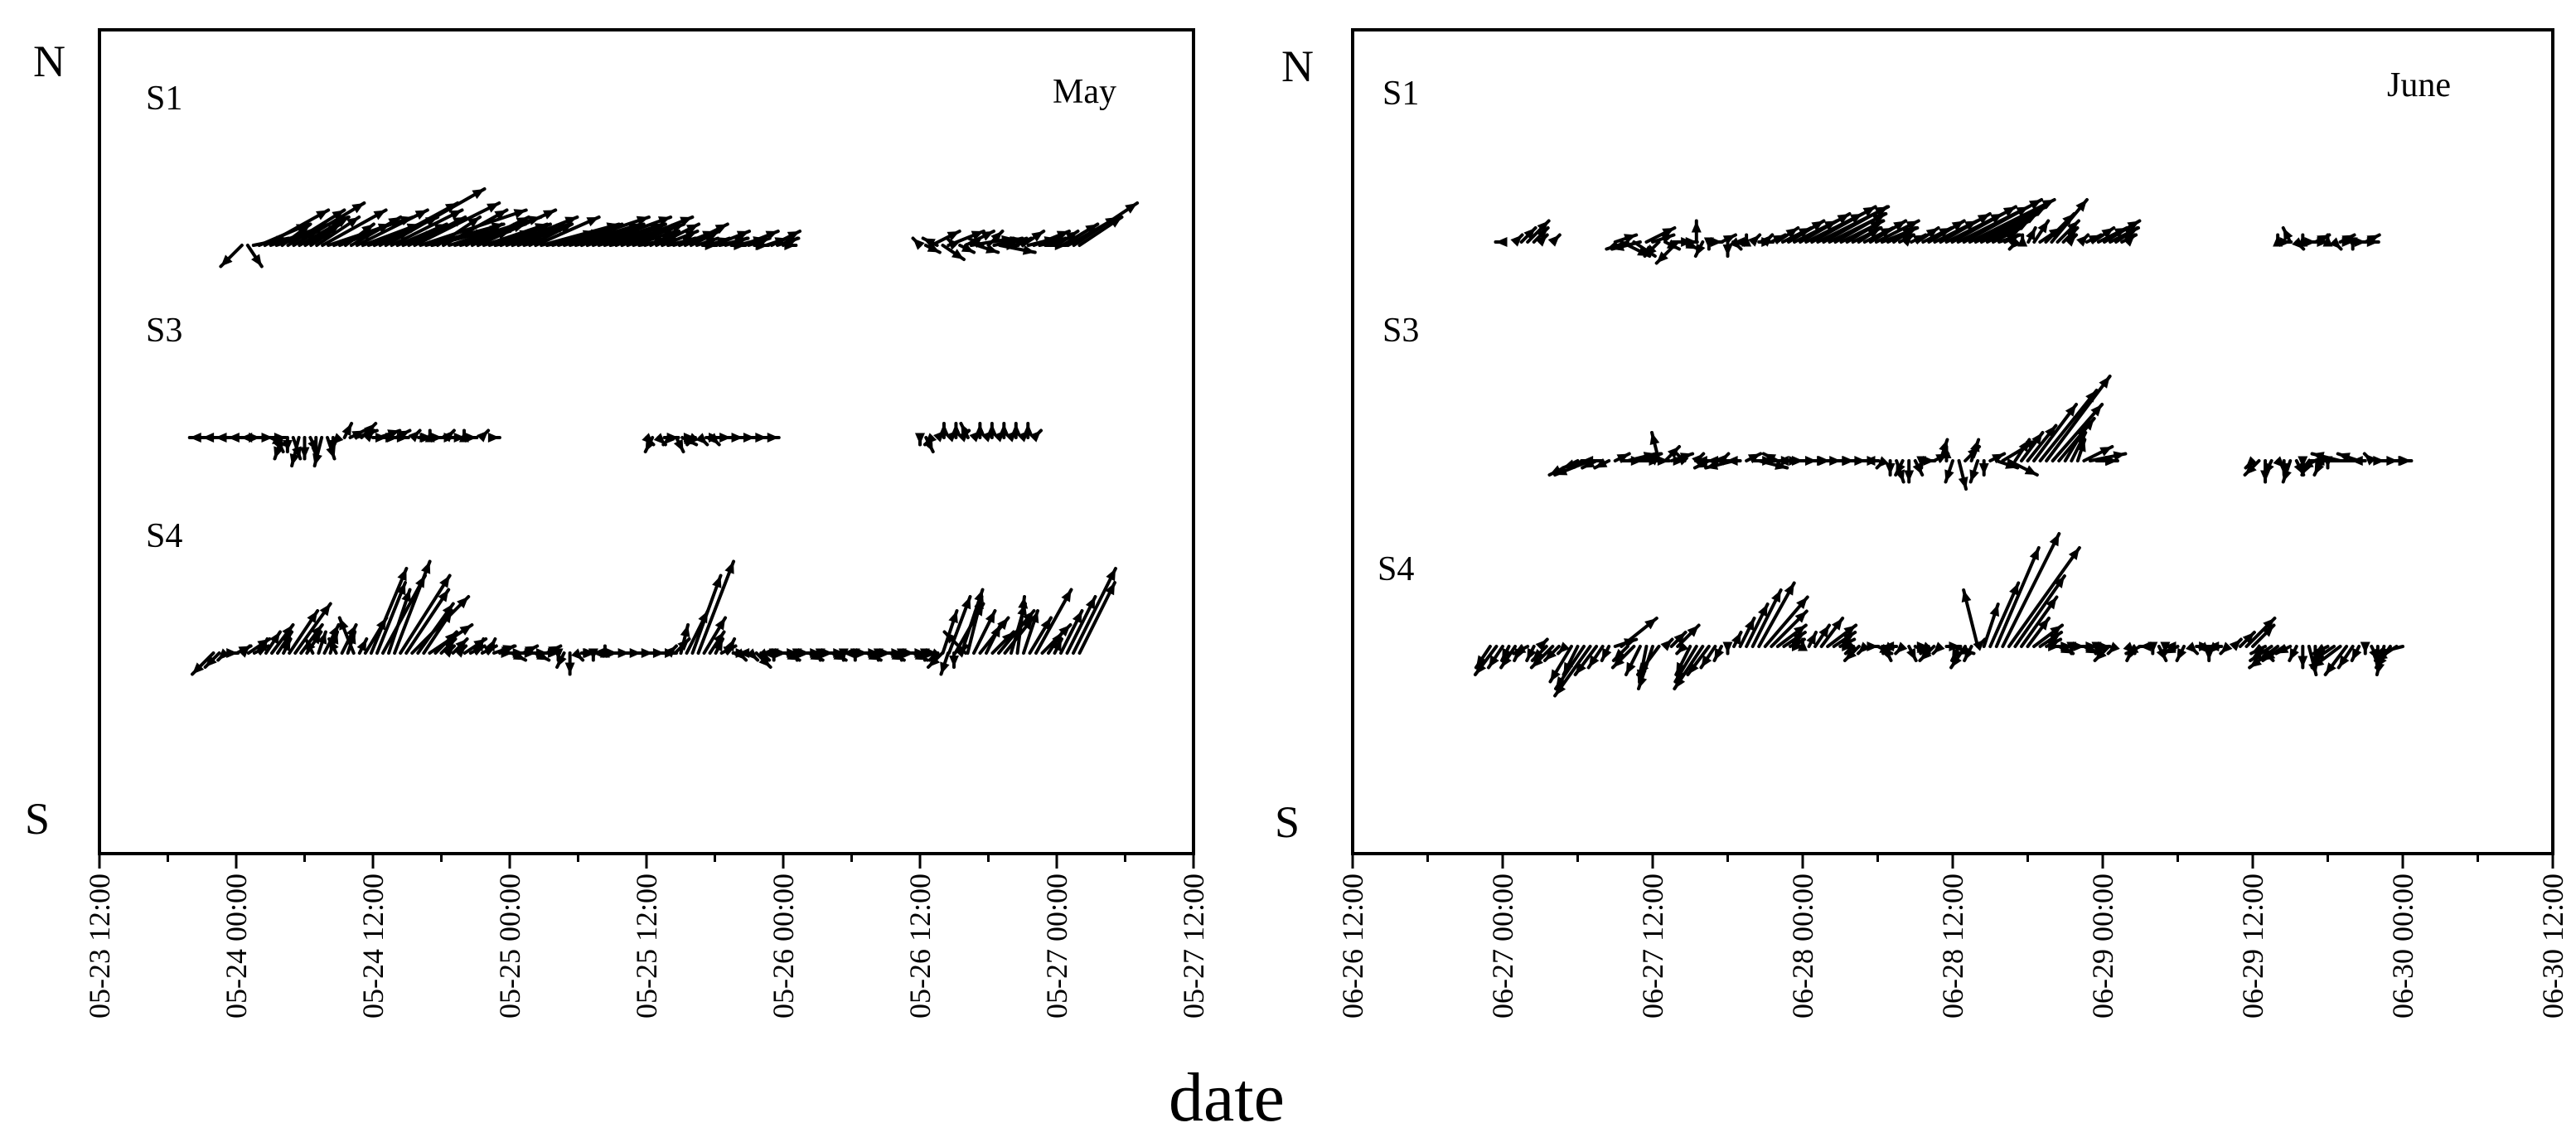 The height and width of the screenshot is (1147, 2576). I want to click on x-tick-label: 05-27 12:00, so click(1193, 946).